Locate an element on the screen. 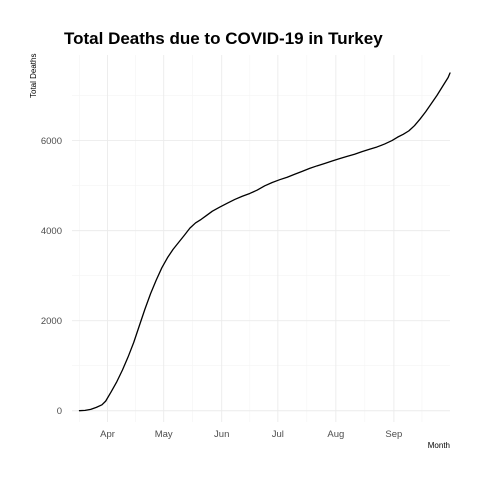 The height and width of the screenshot is (480, 480). y-tick-label: 2000 is located at coordinates (51, 321).